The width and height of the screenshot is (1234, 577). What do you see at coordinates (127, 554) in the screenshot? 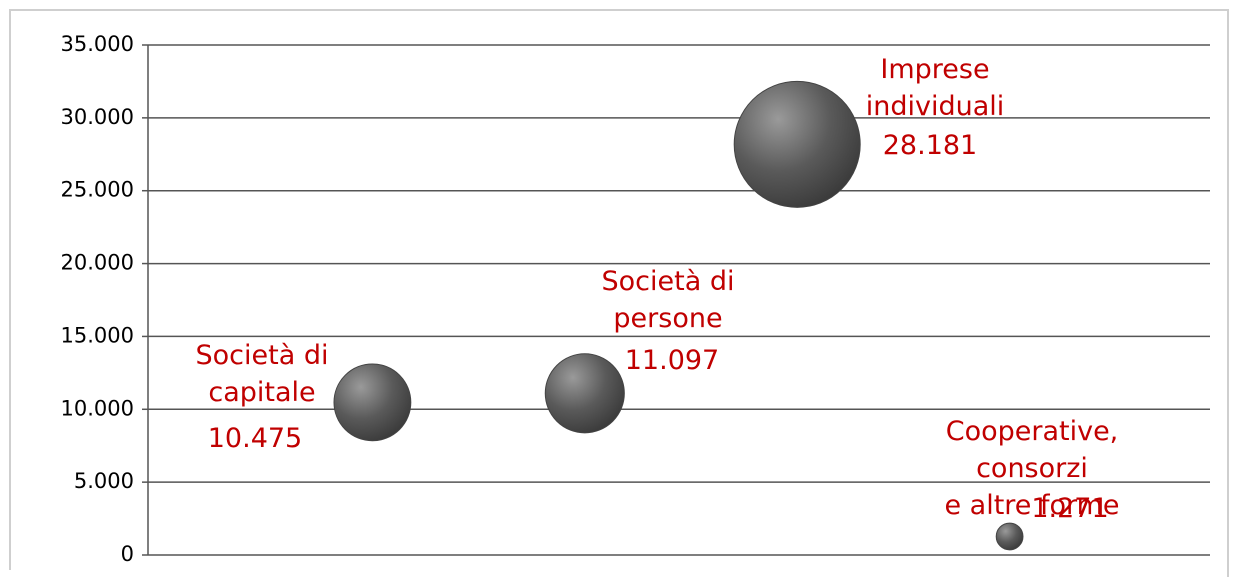
I see `y-tick-label: 0` at bounding box center [127, 554].